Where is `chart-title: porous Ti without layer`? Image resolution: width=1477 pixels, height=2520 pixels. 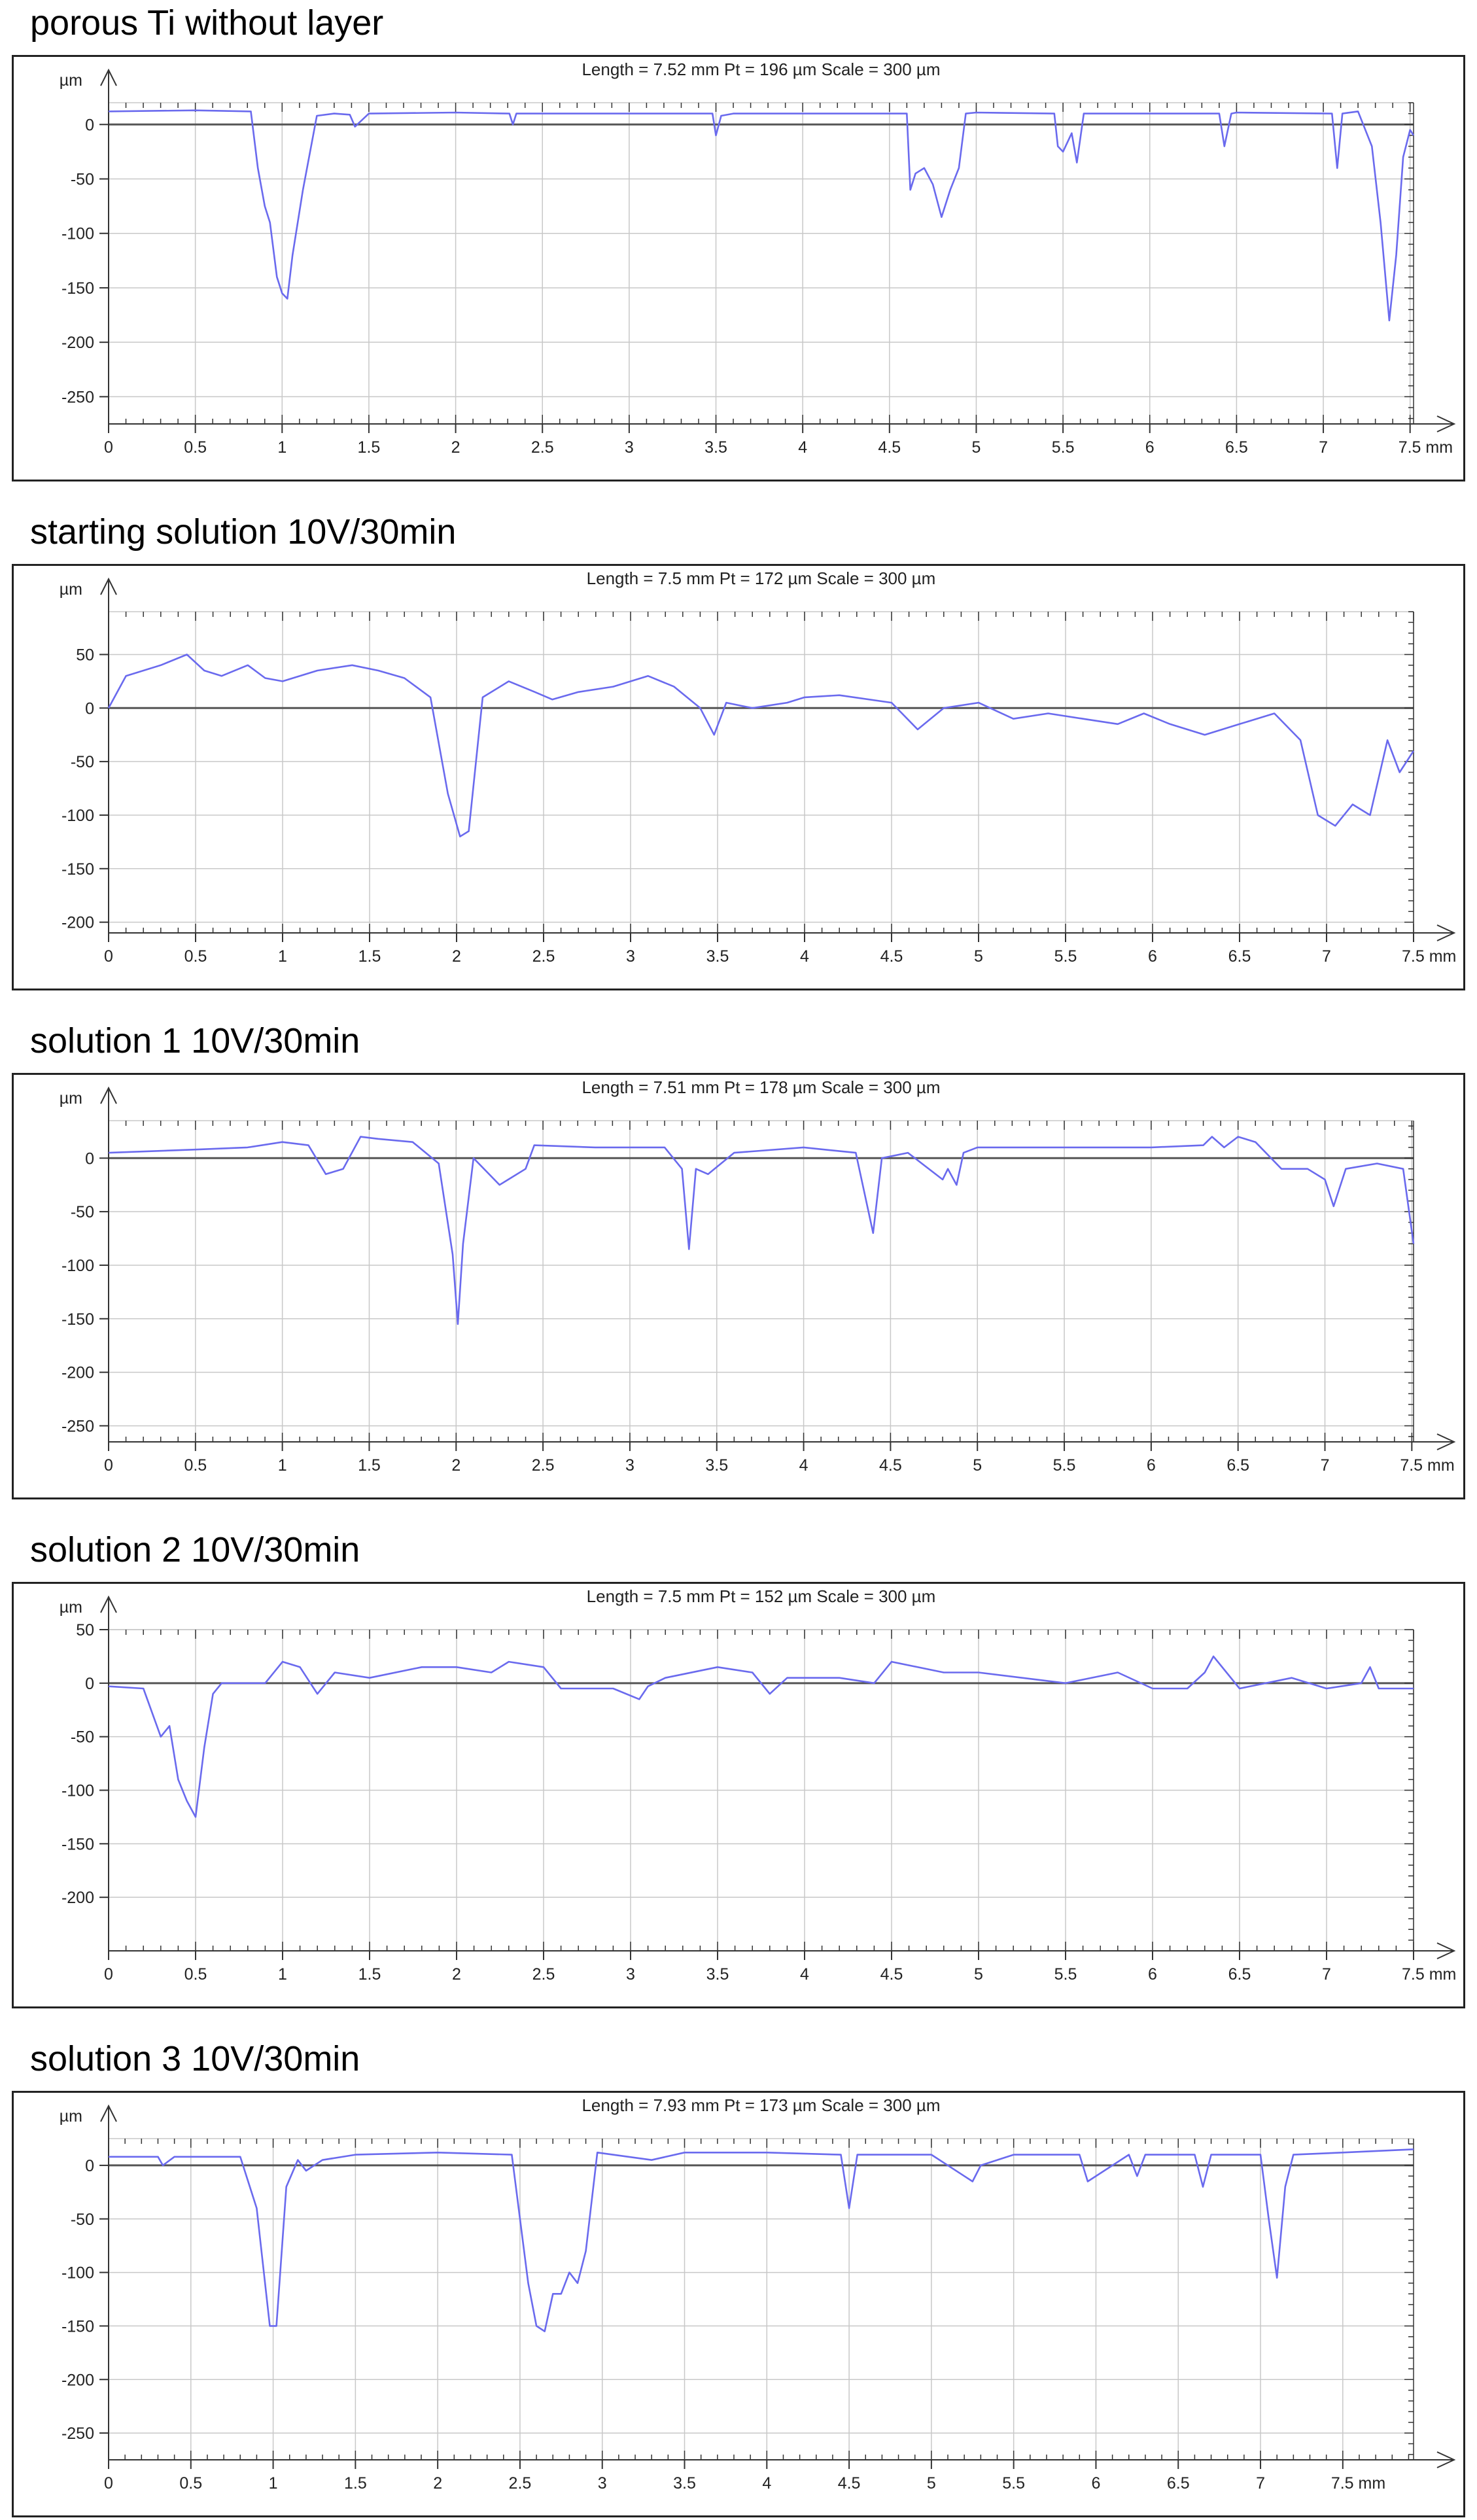
chart-title: porous Ti without layer is located at coordinates (207, 23).